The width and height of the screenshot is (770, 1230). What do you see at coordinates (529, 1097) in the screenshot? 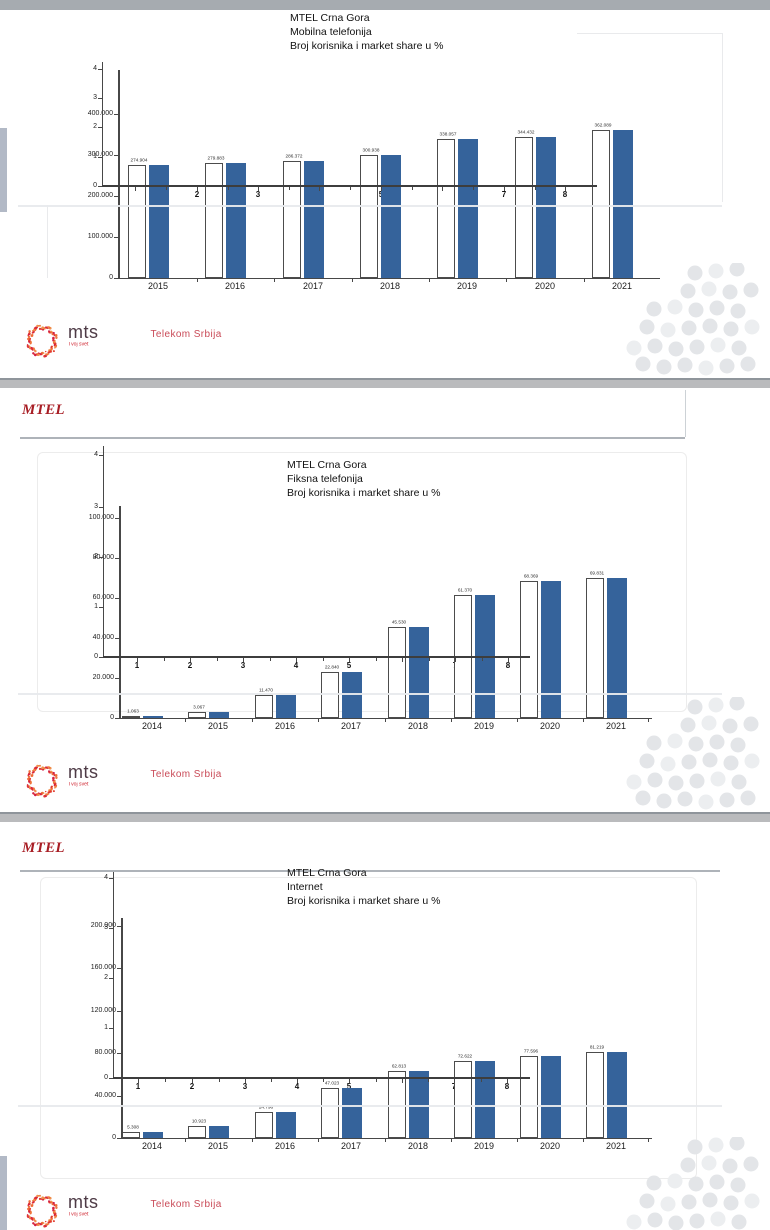
I see `bar-outline-2020` at bounding box center [529, 1097].